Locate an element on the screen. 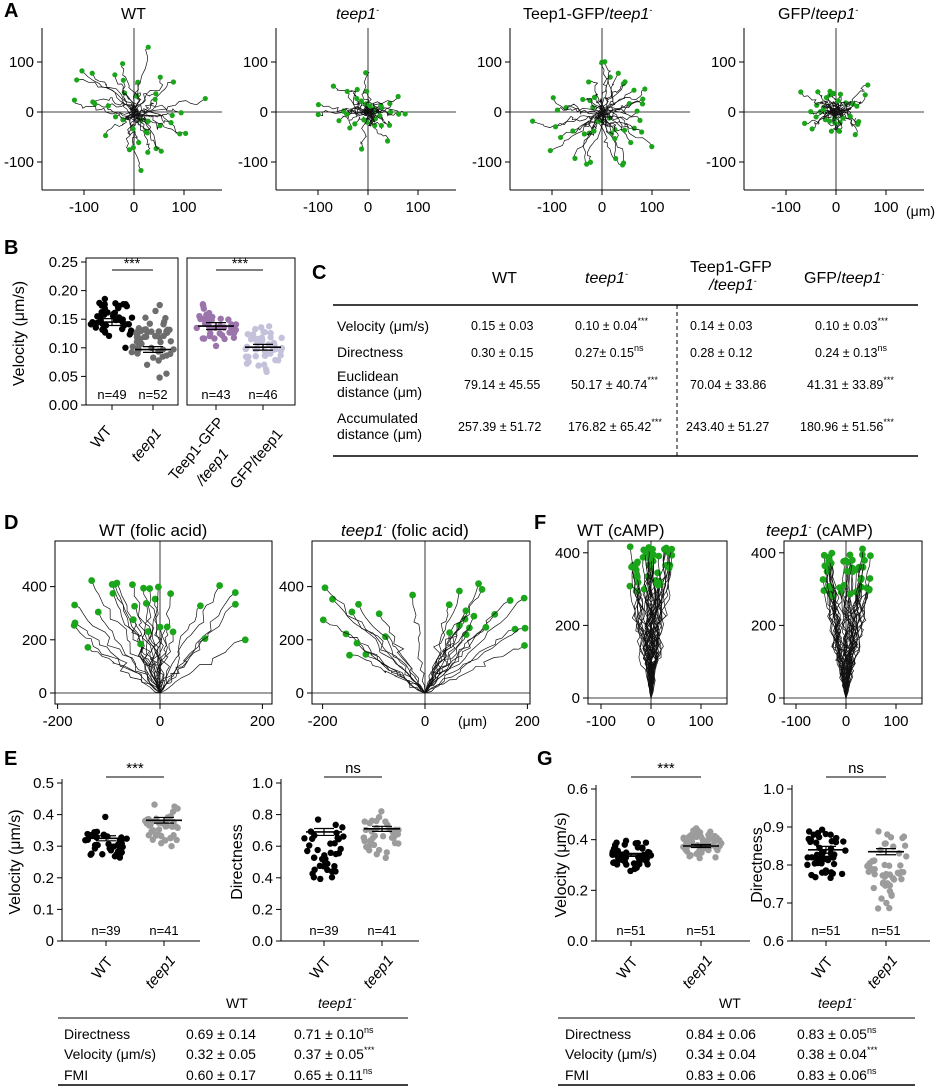  g-row-label: FMI is located at coordinates (577, 1075).